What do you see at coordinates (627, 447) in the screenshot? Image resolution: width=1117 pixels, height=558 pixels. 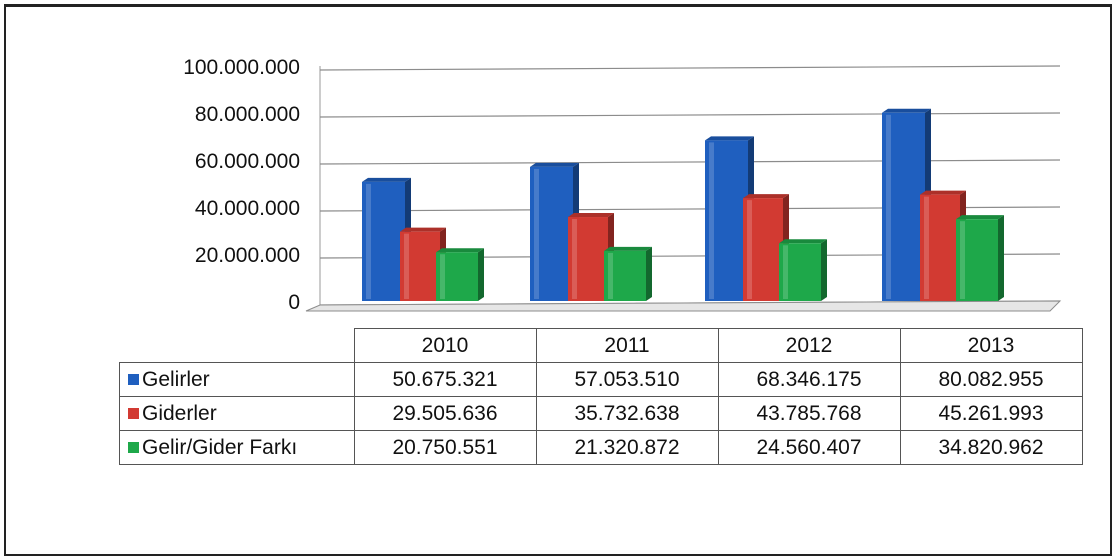 I see `table-cell: 21.320.872` at bounding box center [627, 447].